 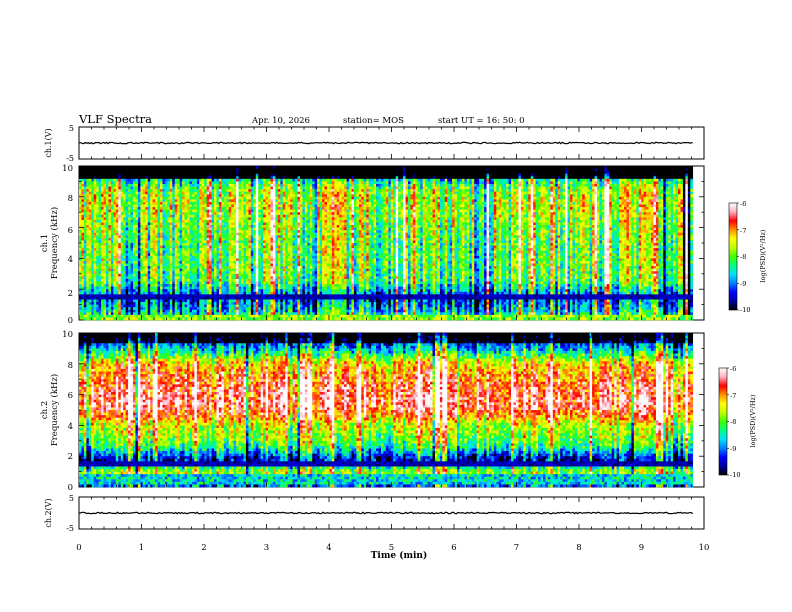 What do you see at coordinates (70, 294) in the screenshot?
I see `ch1-spec-ytick-2: 2` at bounding box center [70, 294].